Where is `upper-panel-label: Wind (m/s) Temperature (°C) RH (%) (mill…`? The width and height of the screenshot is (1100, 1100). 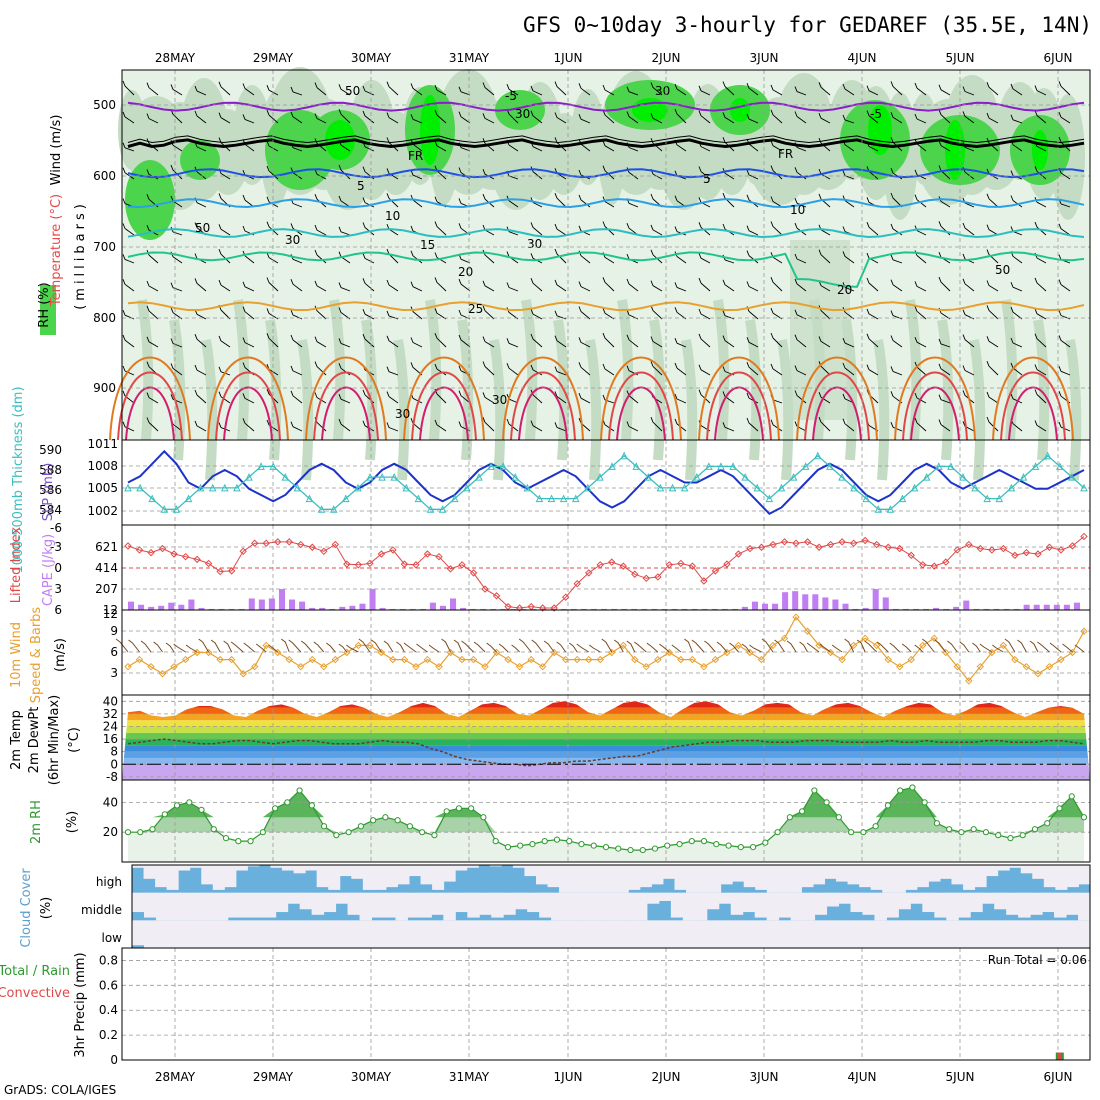
upper-panel-label: Wind (m/s) Temperature (°C) RH (%) (mill… is located at coordinates (62, 221).